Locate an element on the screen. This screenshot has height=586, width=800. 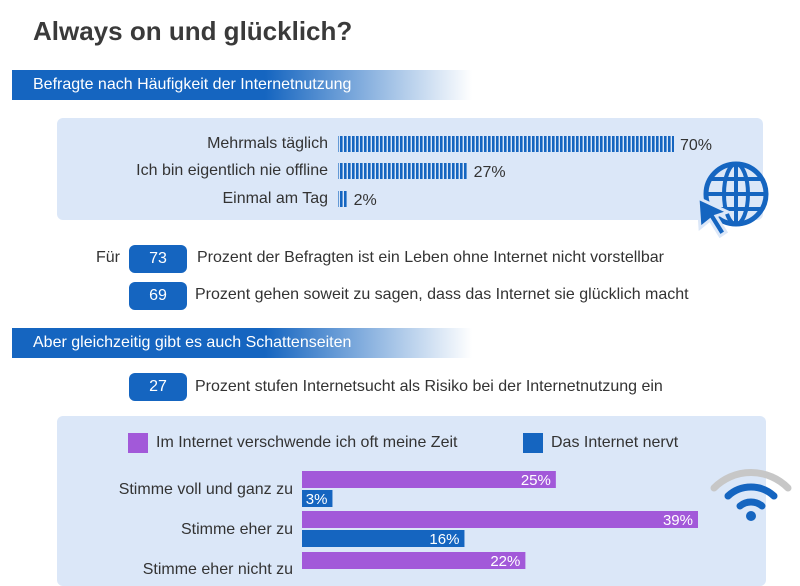
attitude-bar-chart: 25% 3% 39% 16% 22% is located at coordinates (500, 520).